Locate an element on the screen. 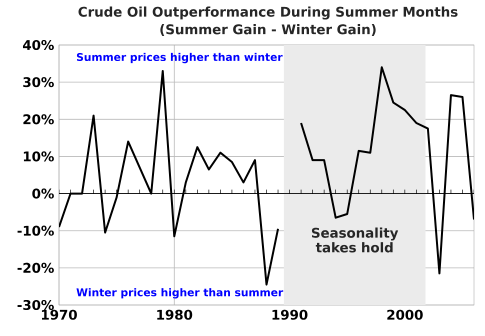  y-tick-label: -30% is located at coordinates (36, 305).